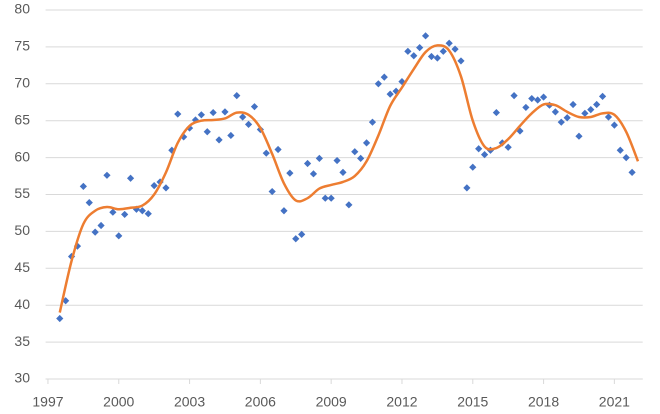 This screenshot has width=660, height=414. What do you see at coordinates (22, 9) in the screenshot?
I see `y-tick-label: 80` at bounding box center [22, 9].